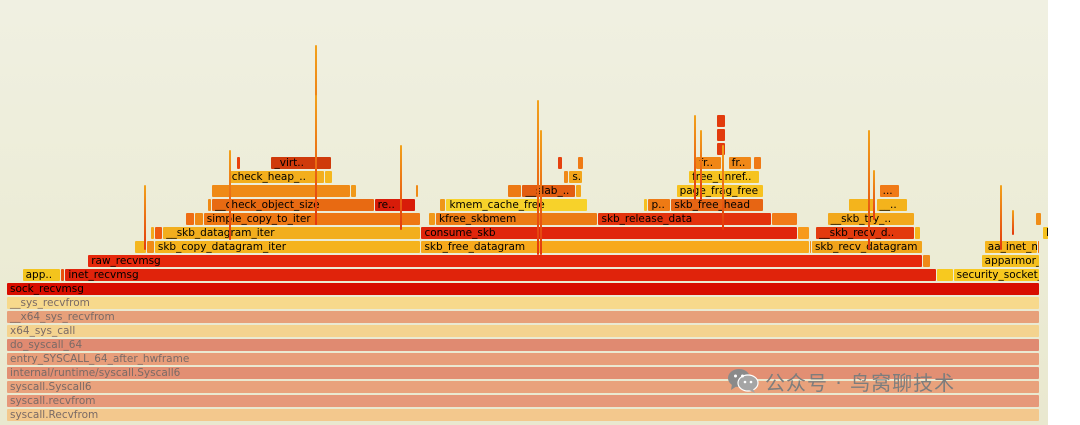 The width and height of the screenshot is (1080, 425). I want to click on flame-frame: consume_skb, so click(609, 233).